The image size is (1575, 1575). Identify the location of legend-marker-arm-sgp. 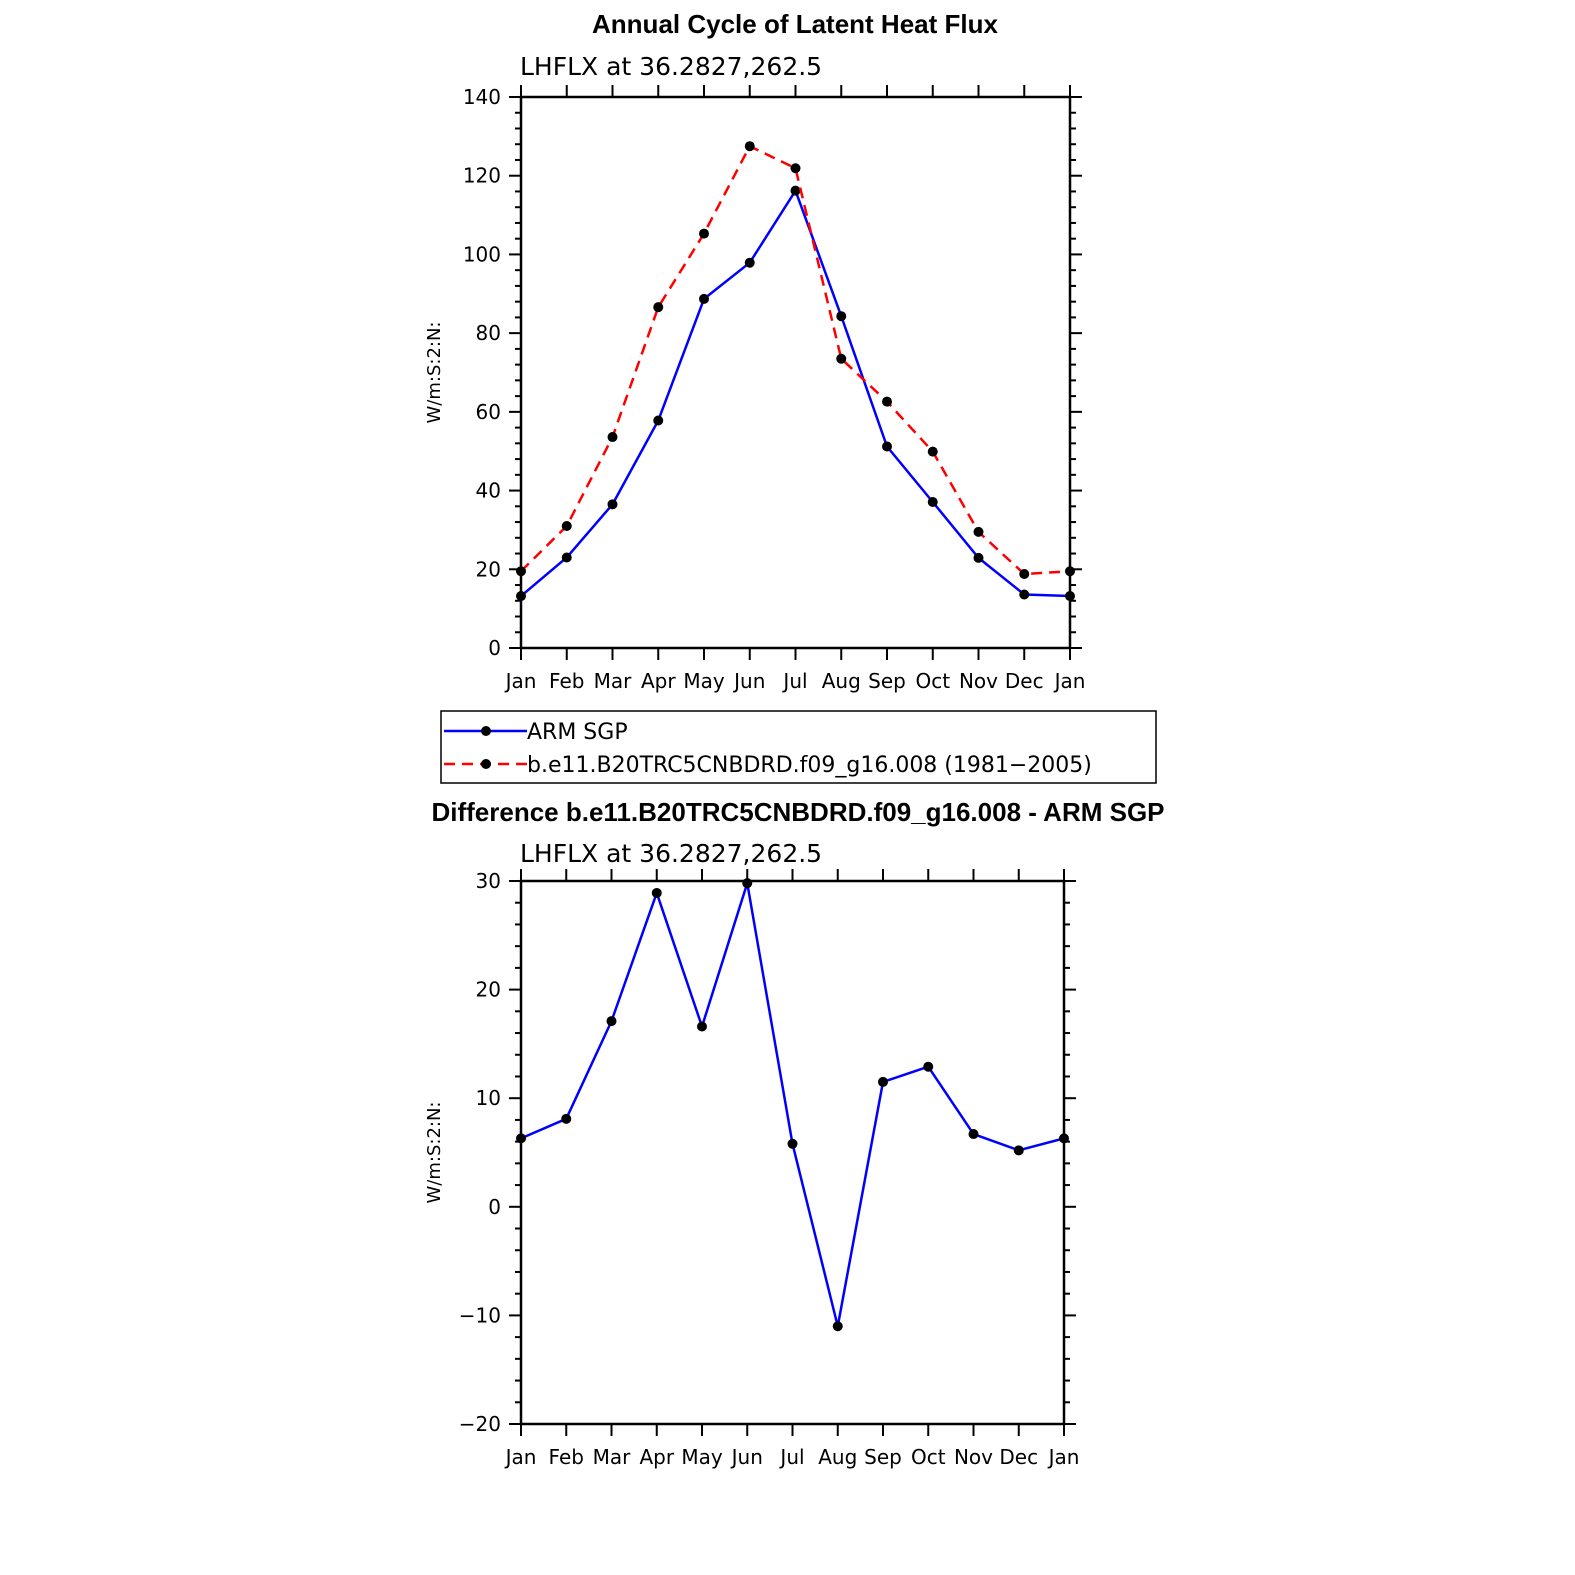
(486, 731).